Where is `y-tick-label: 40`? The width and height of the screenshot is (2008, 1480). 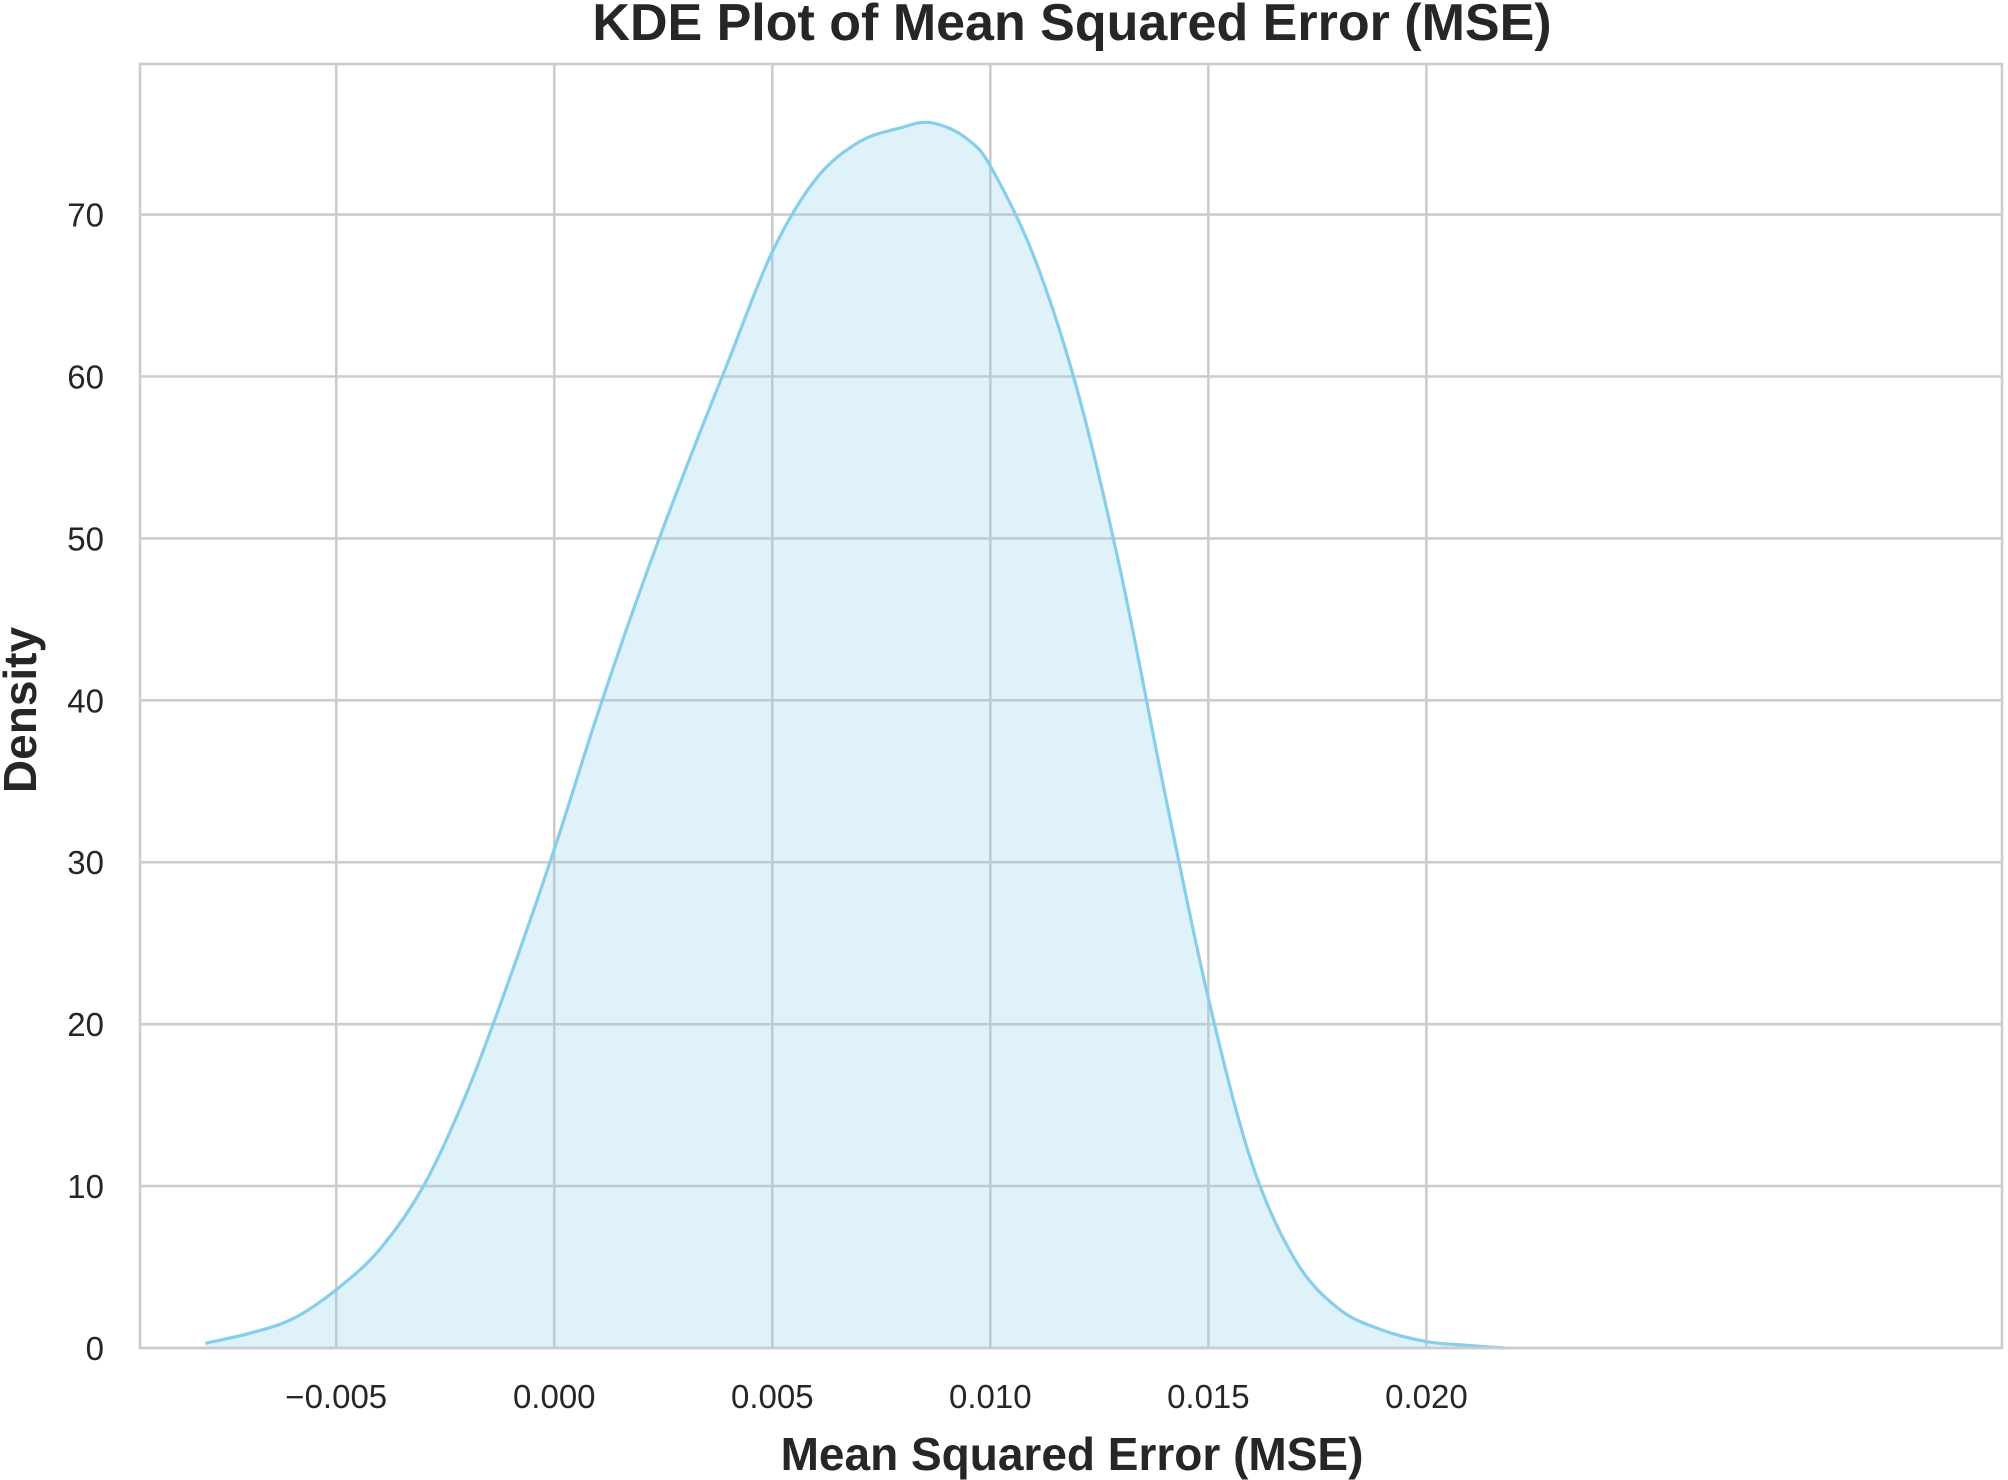
y-tick-label: 40 is located at coordinates (85, 700).